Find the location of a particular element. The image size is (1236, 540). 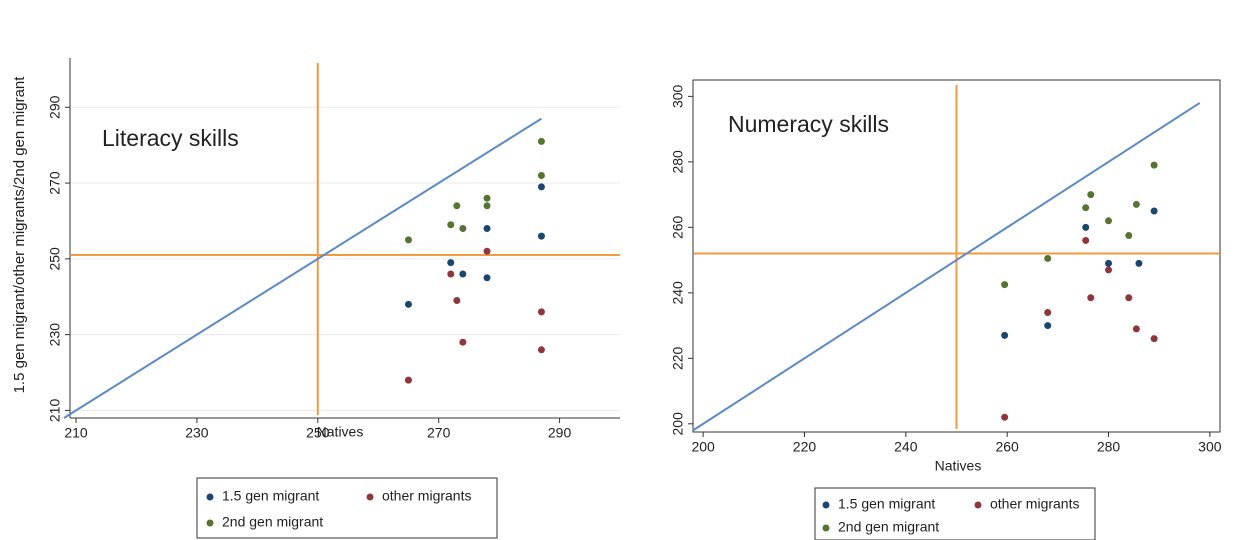

x-tick-label: 290 is located at coordinates (560, 433).